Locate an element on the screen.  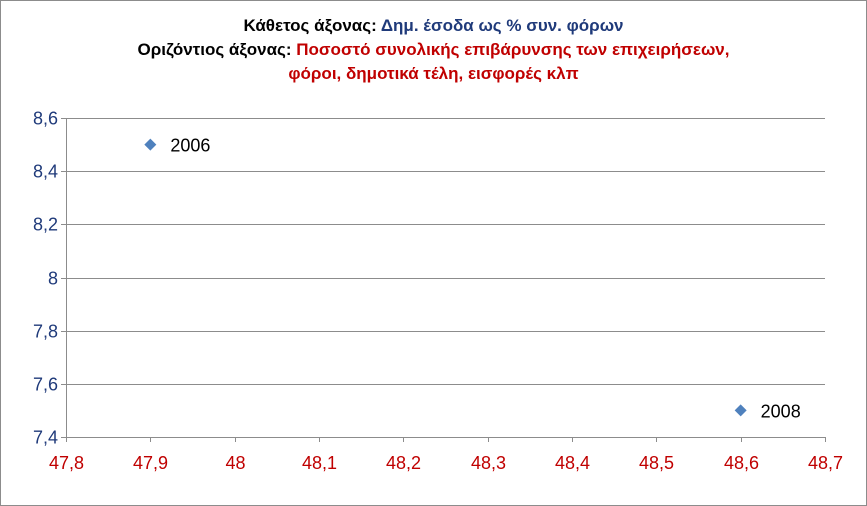
x-tick-label-4: 48,2 is located at coordinates (403, 463).